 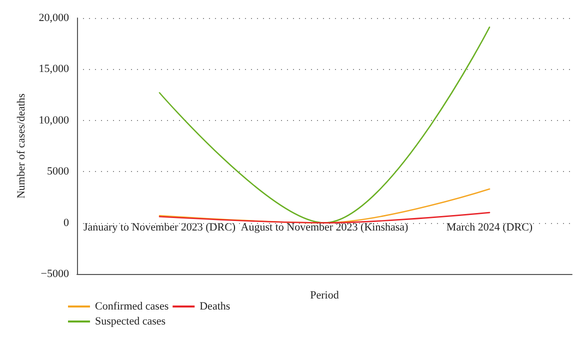 What do you see at coordinates (324, 228) in the screenshot?
I see `x-tick-label: August to November 2023 (Kinshasa)` at bounding box center [324, 228].